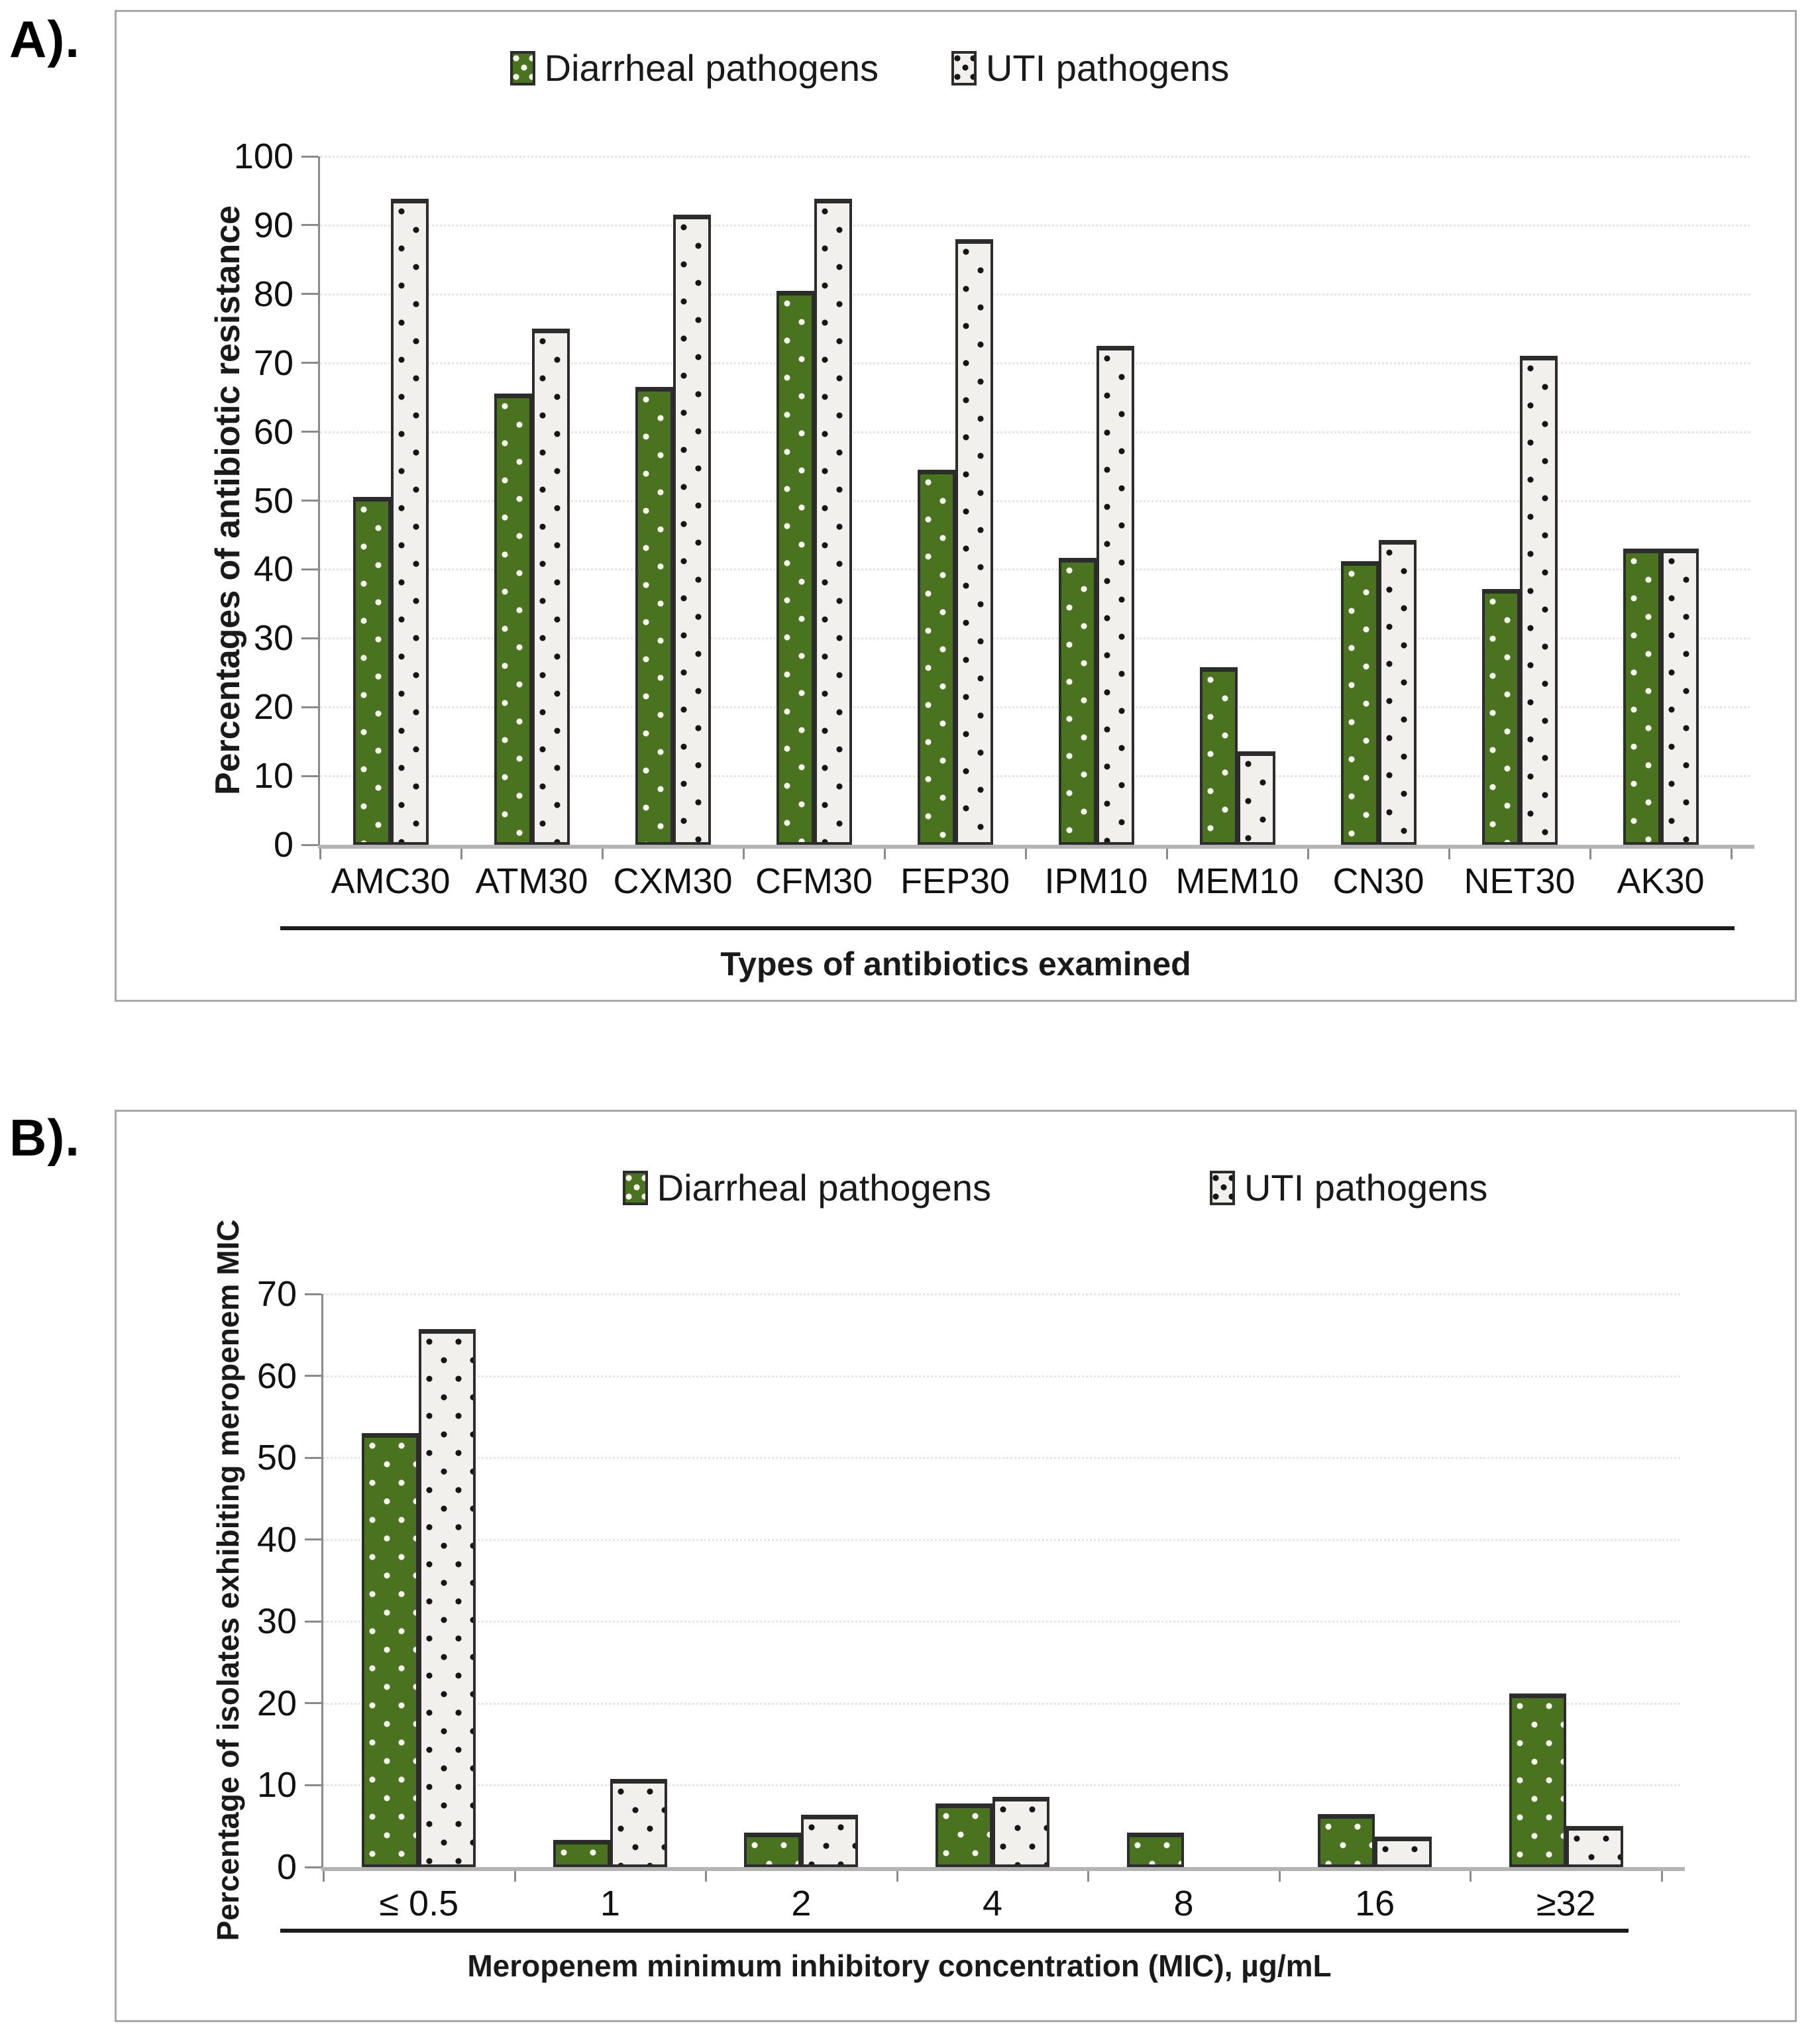 The height and width of the screenshot is (2040, 1820). What do you see at coordinates (513, 619) in the screenshot?
I see `bar-diarrheal-ATM30` at bounding box center [513, 619].